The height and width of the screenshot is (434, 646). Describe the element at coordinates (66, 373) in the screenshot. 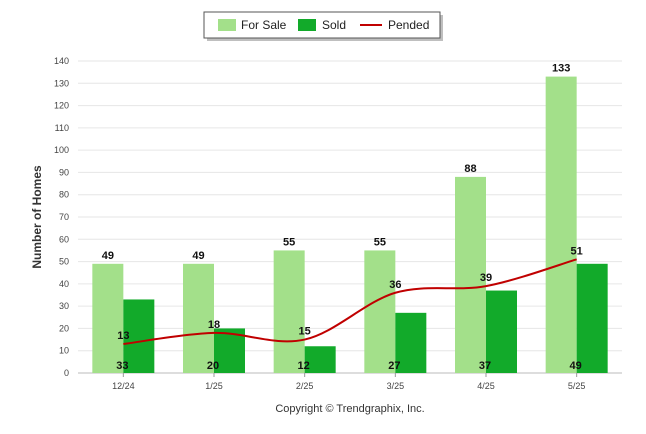

I see `y-tick-label: 0` at that location.